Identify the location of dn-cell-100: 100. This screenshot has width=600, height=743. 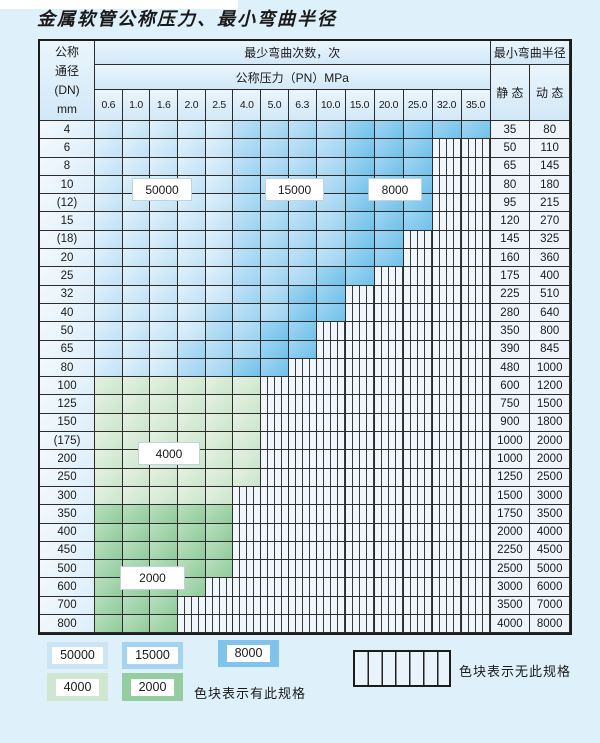
(67, 386).